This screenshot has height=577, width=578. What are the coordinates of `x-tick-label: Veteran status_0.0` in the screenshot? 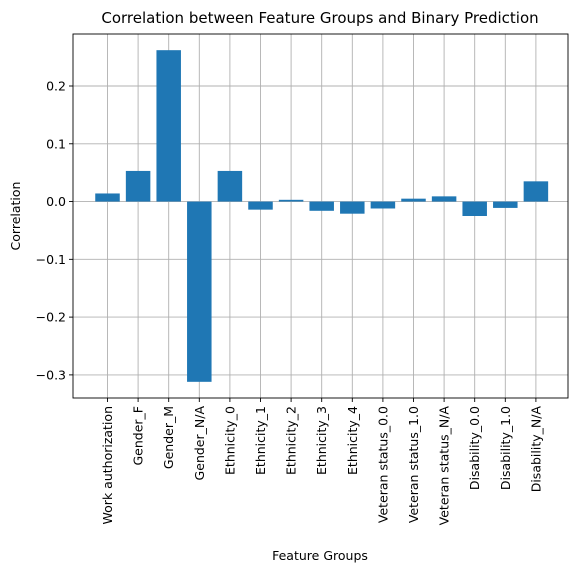 It's located at (382, 464).